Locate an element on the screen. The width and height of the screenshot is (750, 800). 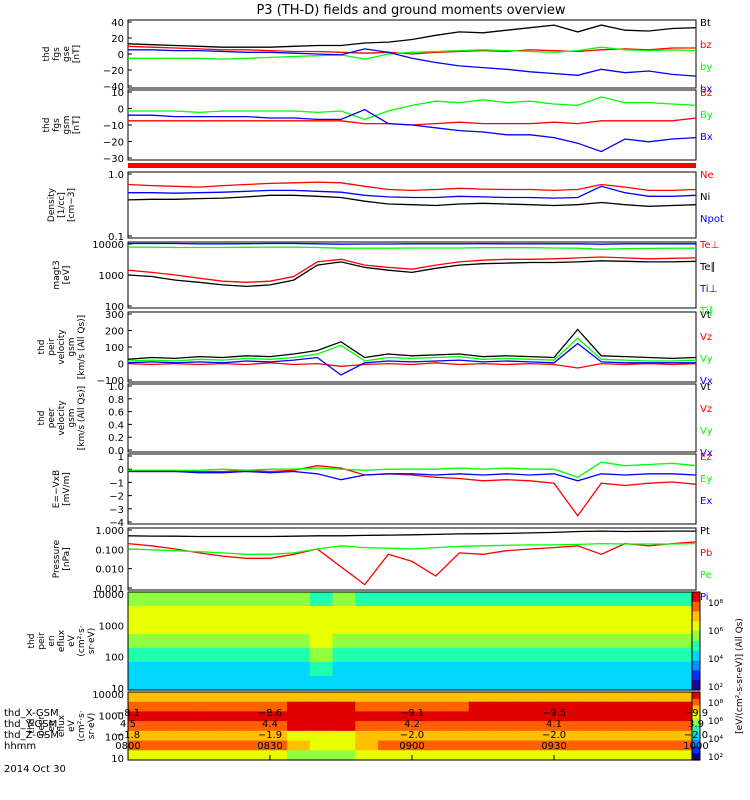
panel-5-legend-2: Vy is located at coordinates (706, 431).